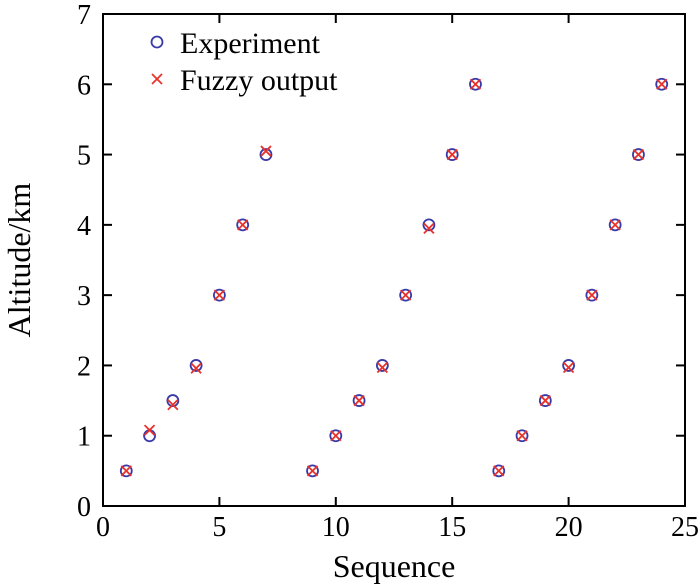  What do you see at coordinates (84, 296) in the screenshot?
I see `y-tick-label: 3` at bounding box center [84, 296].